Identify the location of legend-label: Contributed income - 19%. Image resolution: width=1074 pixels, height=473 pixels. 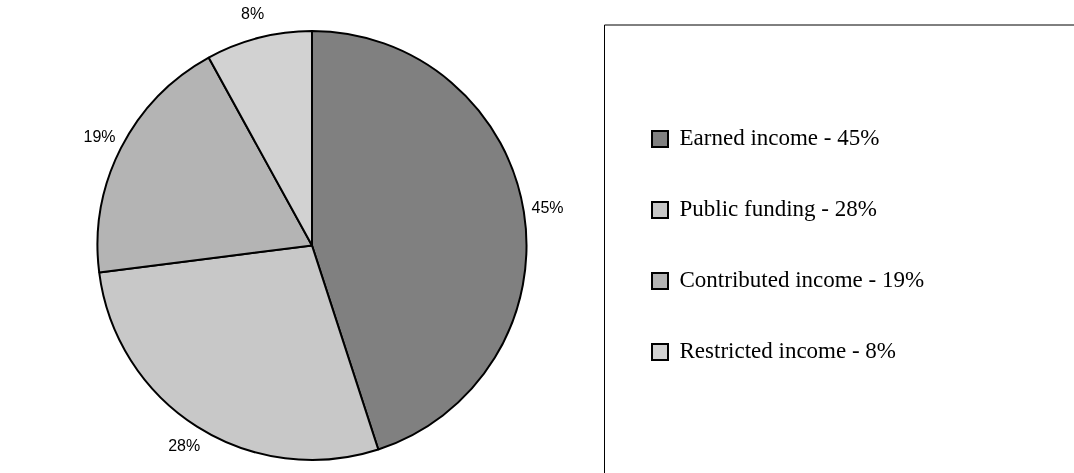
(802, 280).